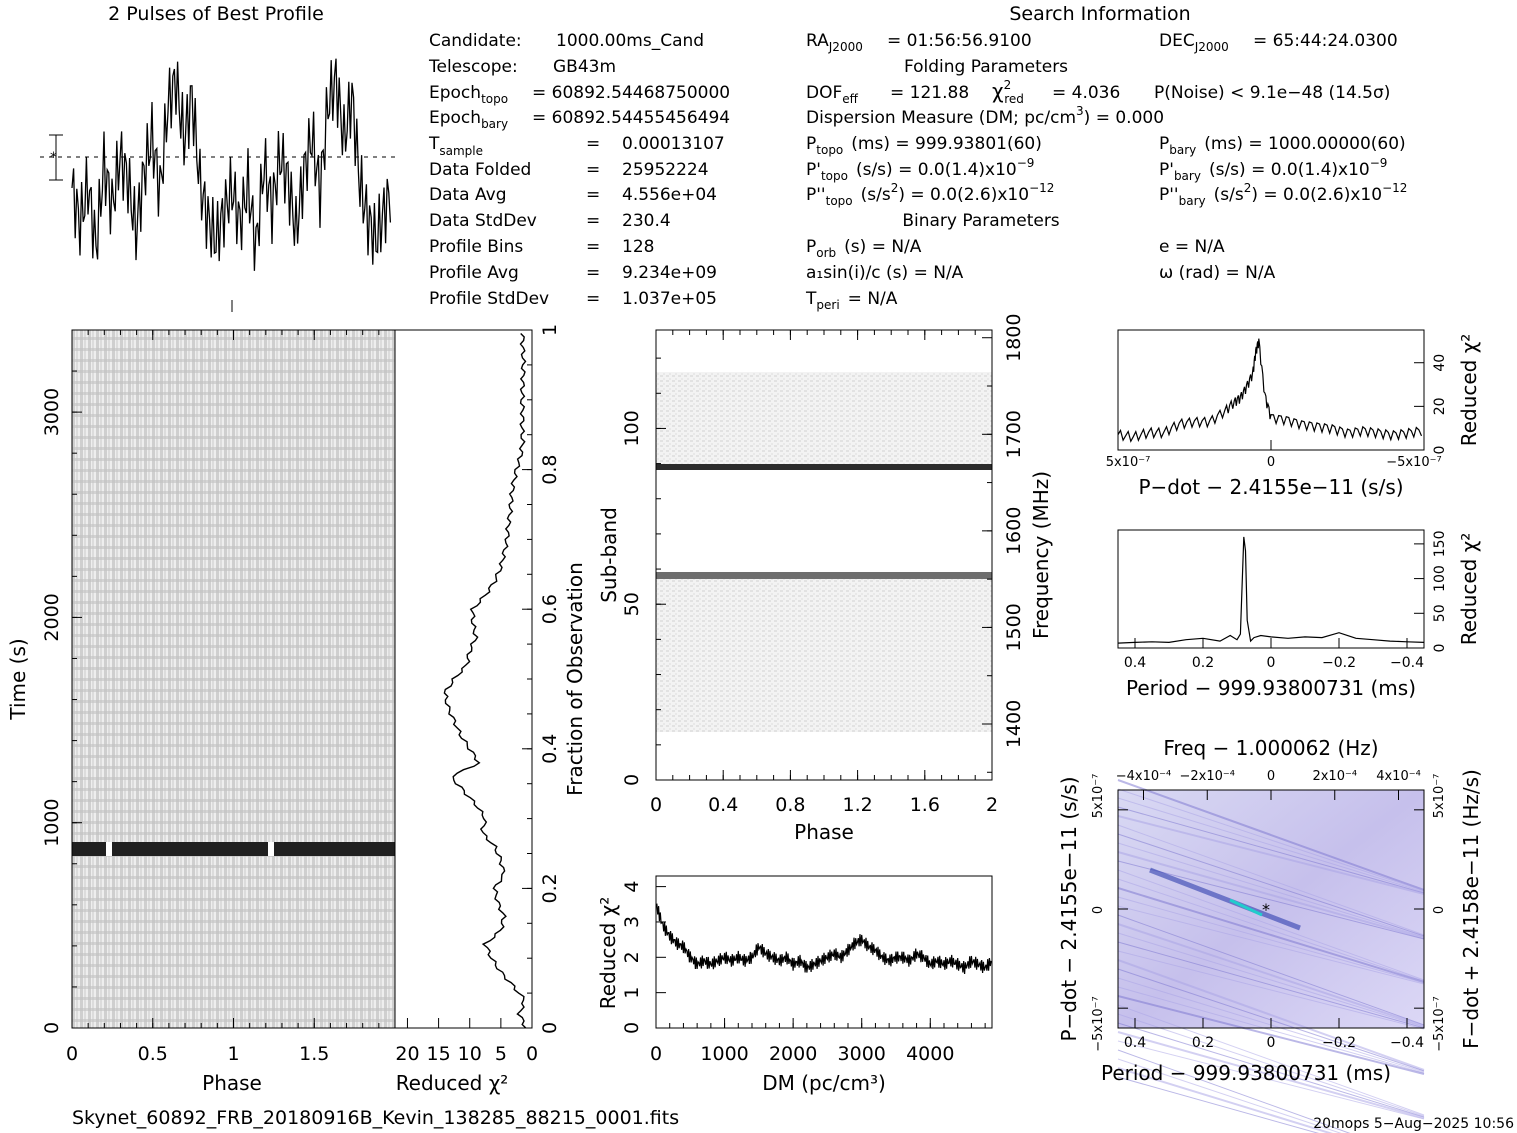  I want to click on frequency-tick-label: 1700, so click(1014, 434).